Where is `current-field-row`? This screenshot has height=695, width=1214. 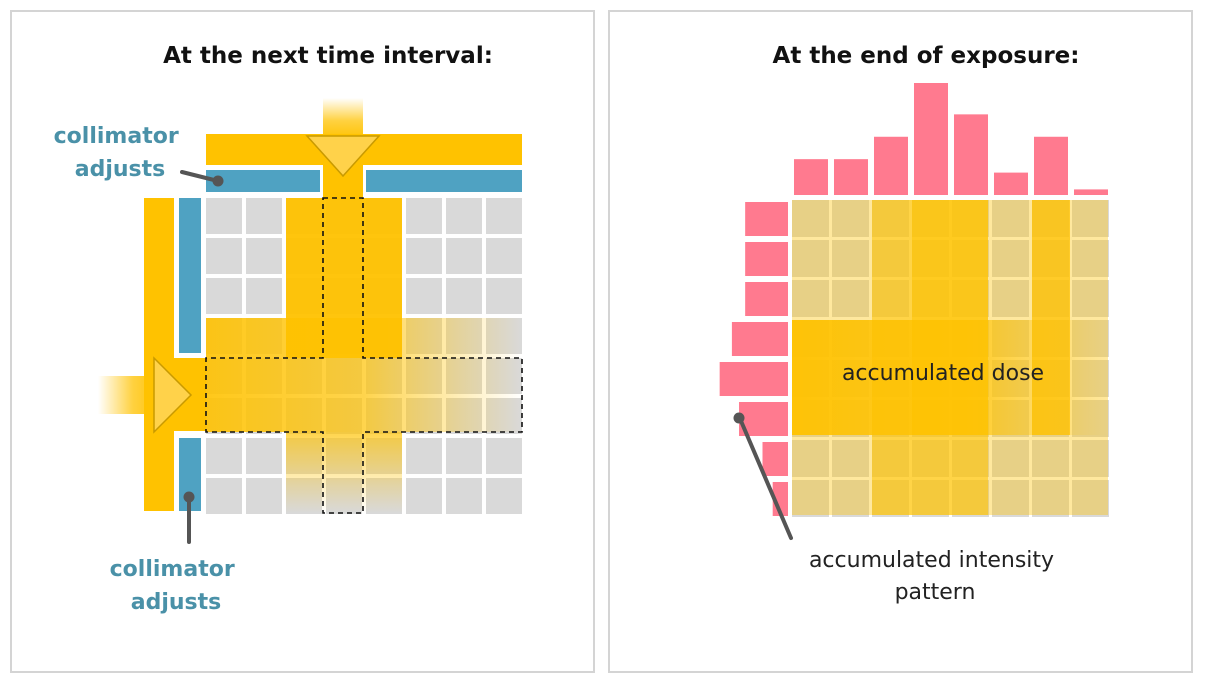
current-field-row is located at coordinates (364, 395).